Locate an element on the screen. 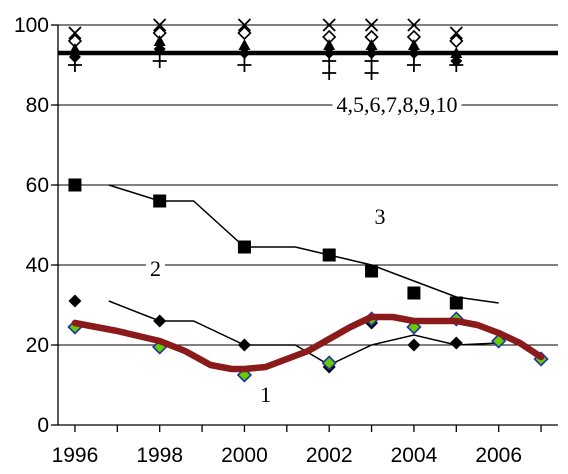  series-1-thick-smooth-line is located at coordinates (308, 343).